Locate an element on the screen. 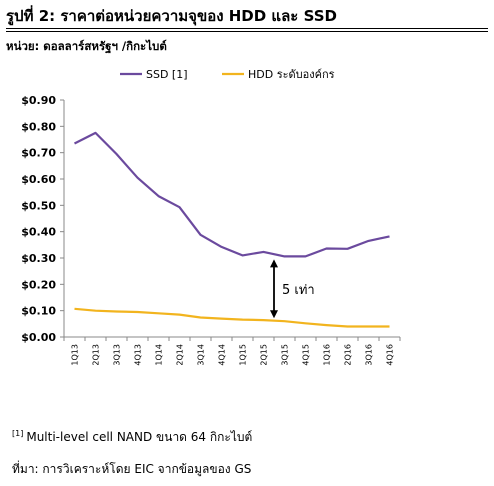 This screenshot has width=494, height=486. footnote-marker: [1] is located at coordinates (17, 433).